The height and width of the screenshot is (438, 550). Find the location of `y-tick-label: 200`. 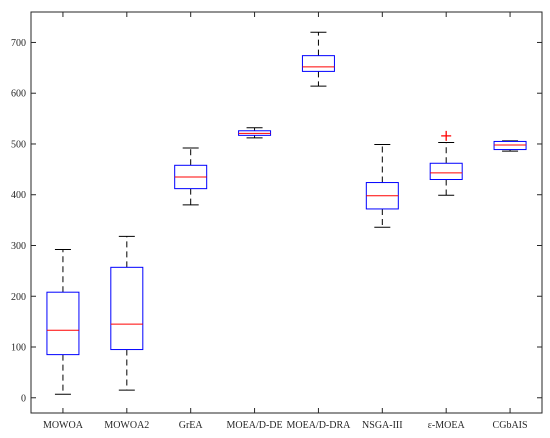

y-tick-label: 200 is located at coordinates (18, 297).